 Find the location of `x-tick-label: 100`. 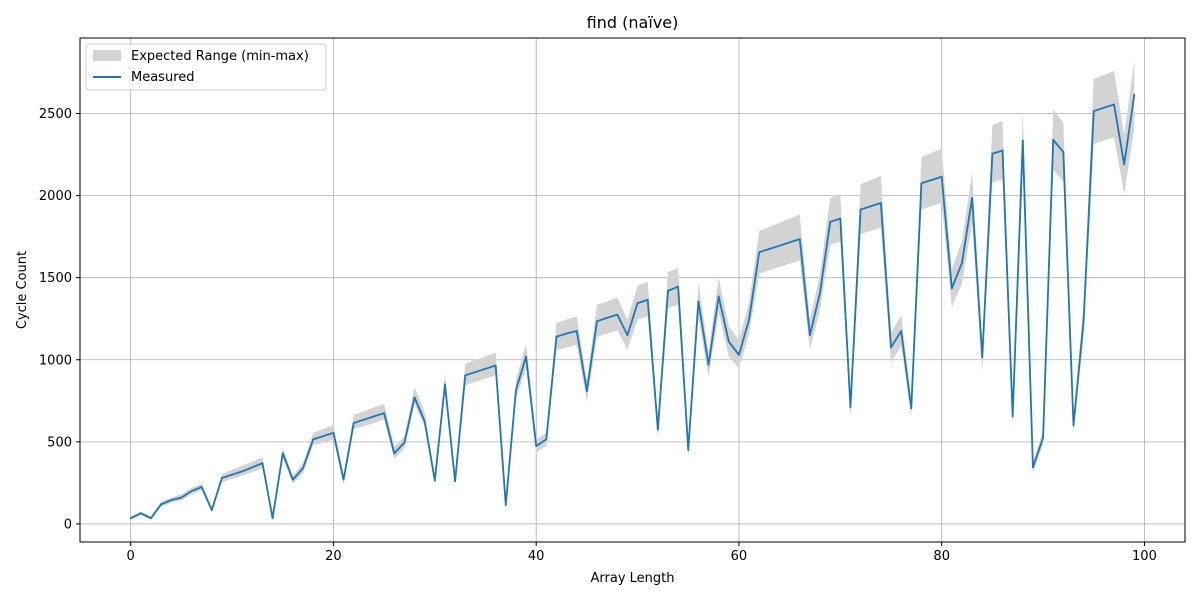

x-tick-label: 100 is located at coordinates (1144, 556).